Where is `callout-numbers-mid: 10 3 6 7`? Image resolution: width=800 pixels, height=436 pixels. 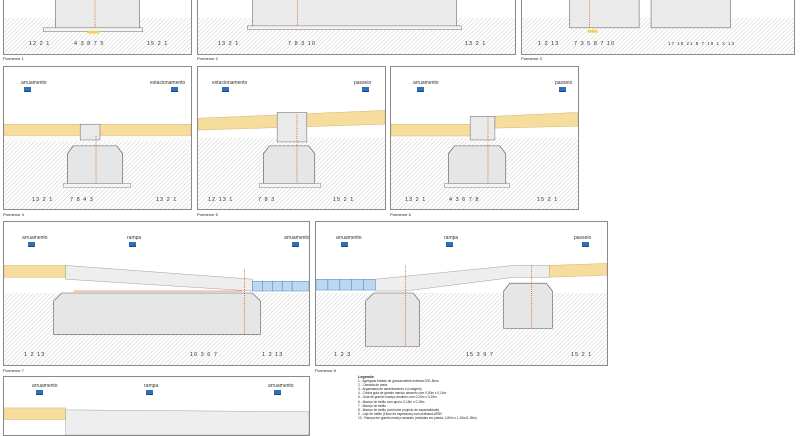 callout-numbers-mid: 10 3 6 7 is located at coordinates (204, 355).